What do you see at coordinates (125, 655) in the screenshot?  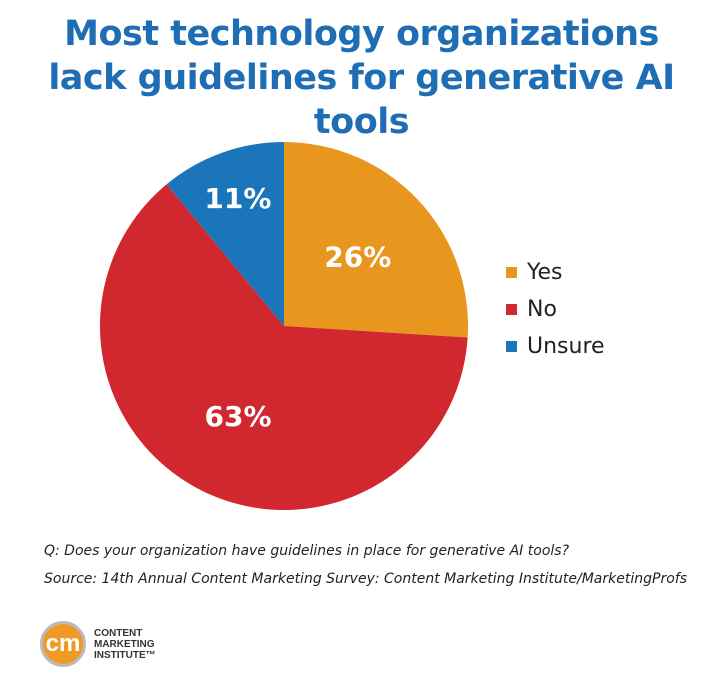 I see `logo-line: INSTITUTE™` at bounding box center [125, 655].